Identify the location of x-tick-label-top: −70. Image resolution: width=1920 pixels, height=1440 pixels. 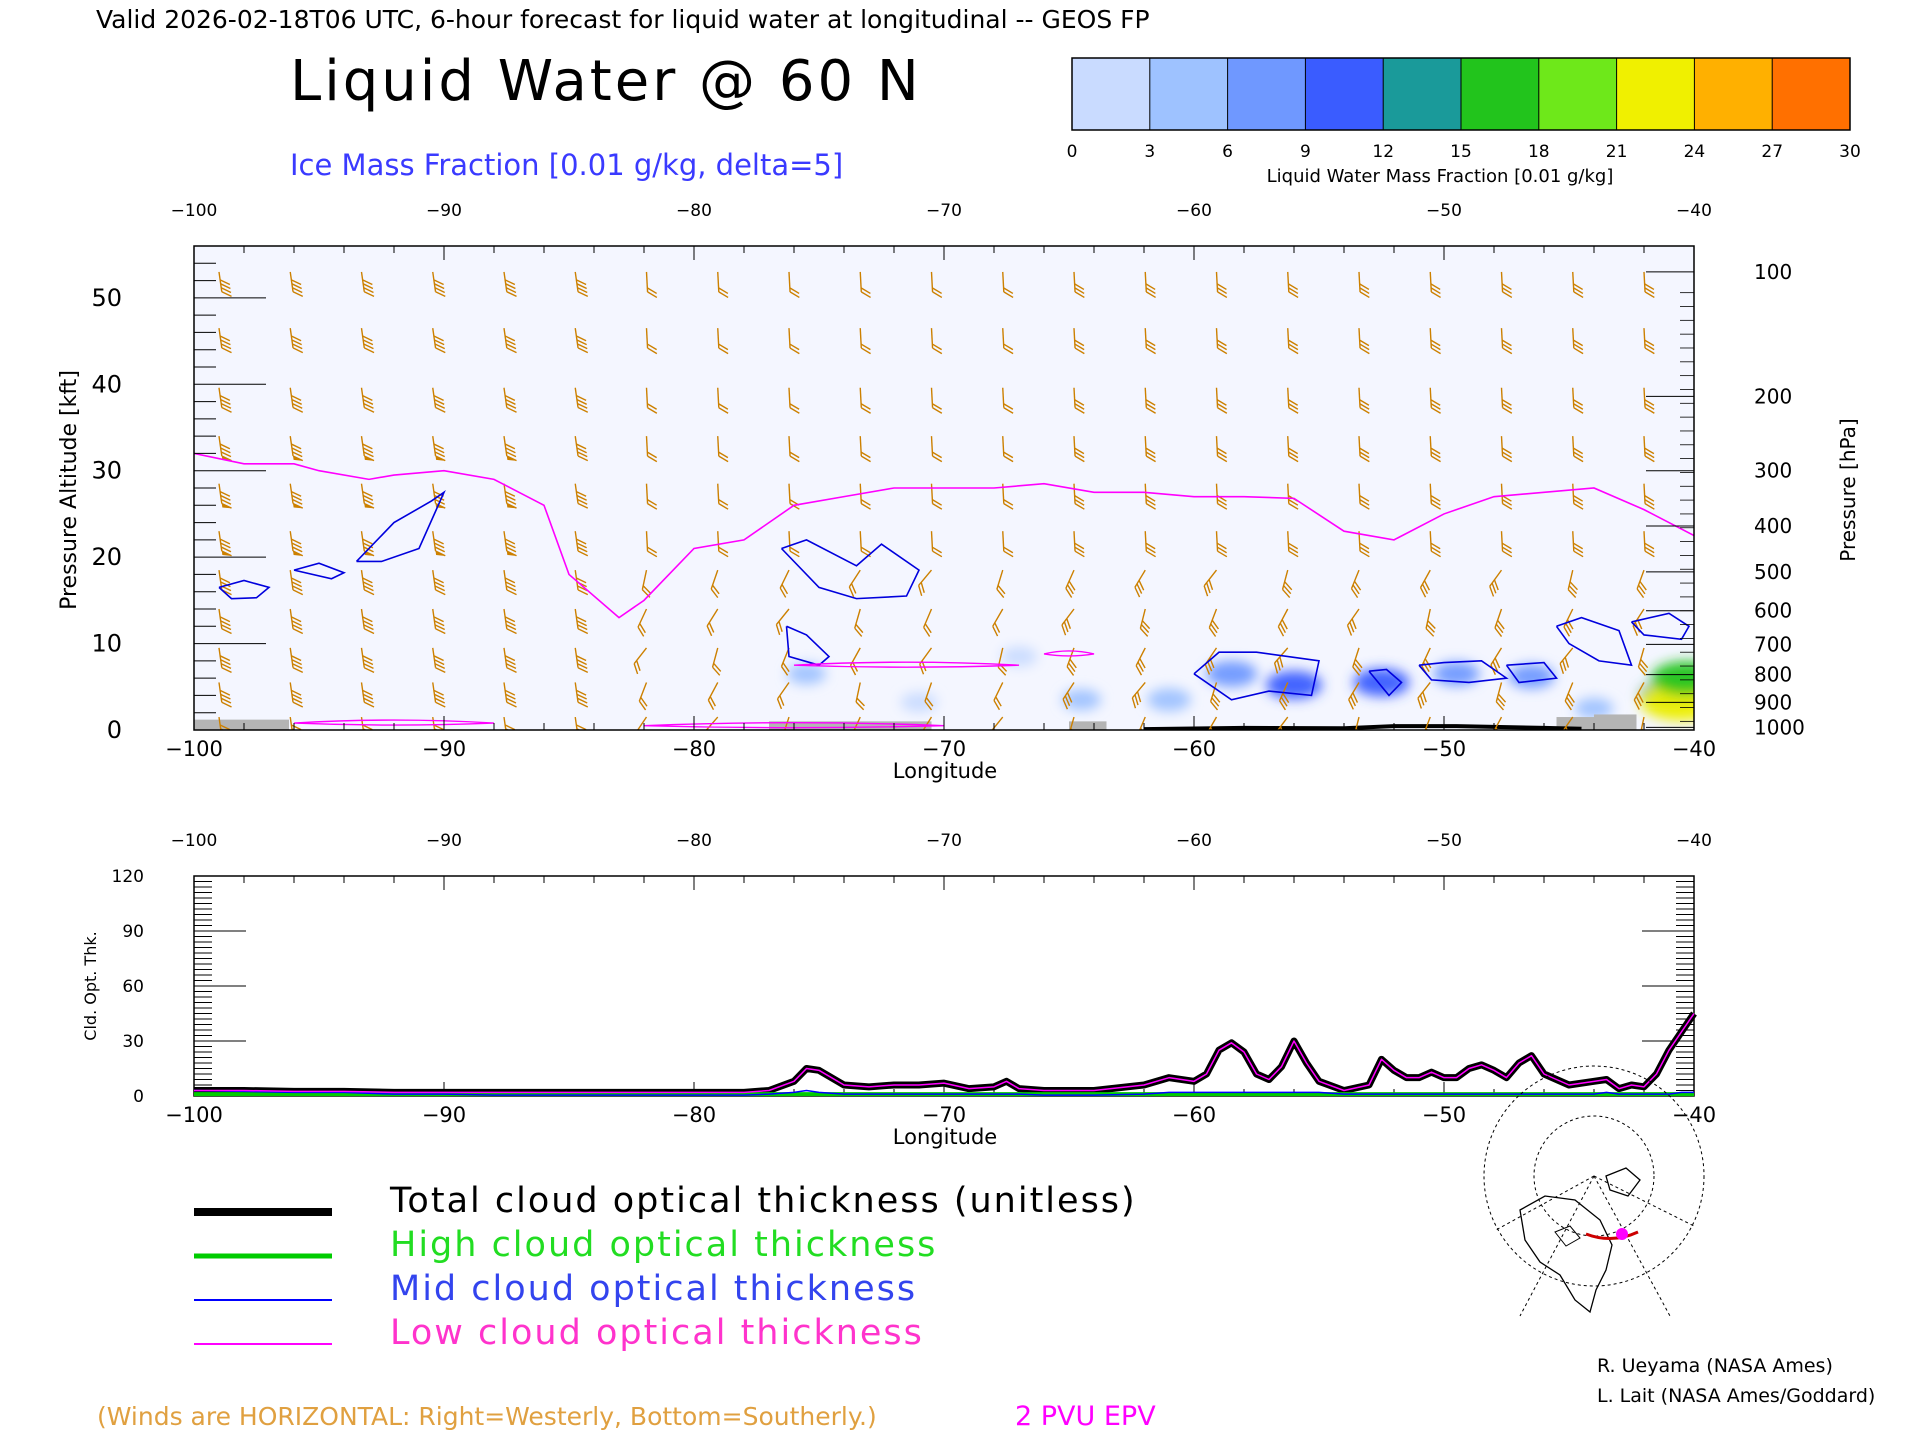
(944, 211).